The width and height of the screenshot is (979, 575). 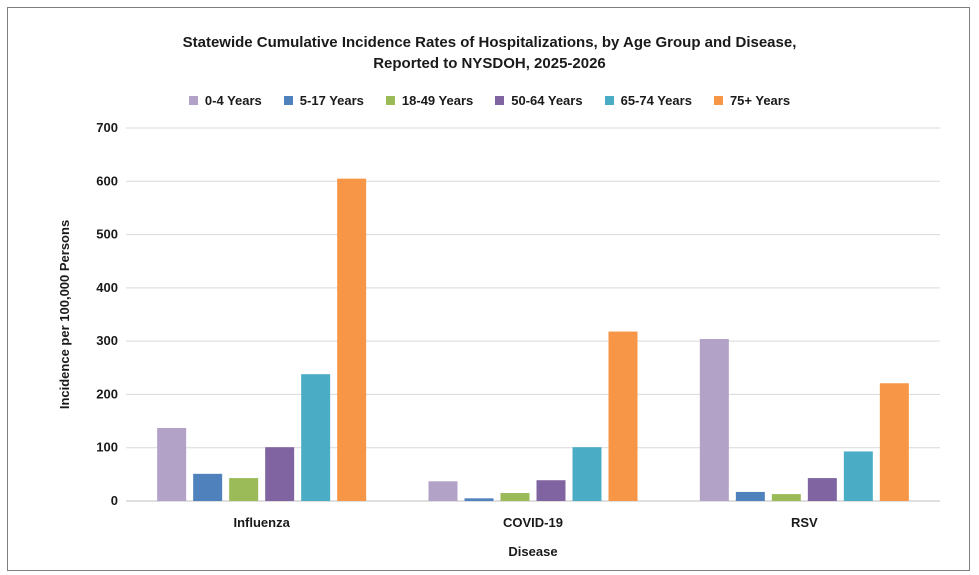 I want to click on y-tick-label: 0, so click(x=114, y=500).